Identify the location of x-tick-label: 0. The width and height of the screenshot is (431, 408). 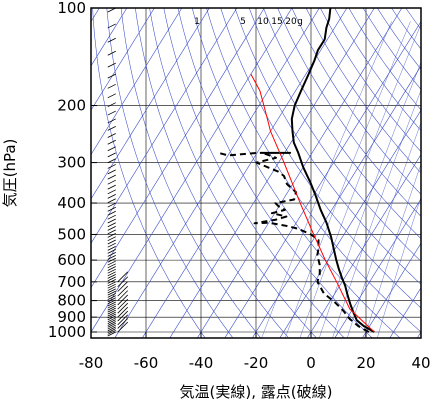
(311, 363).